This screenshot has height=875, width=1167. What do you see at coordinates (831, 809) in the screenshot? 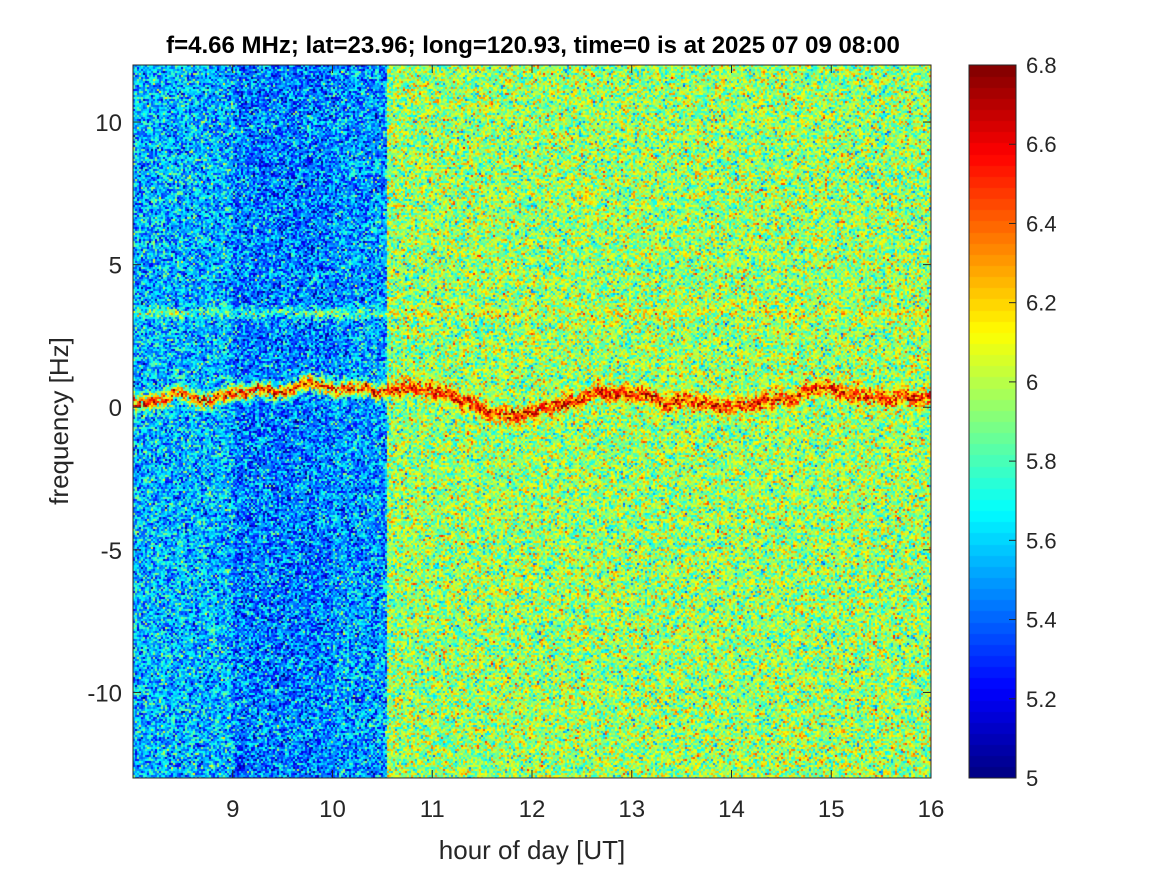
I see `x-tick-label: 15` at bounding box center [831, 809].